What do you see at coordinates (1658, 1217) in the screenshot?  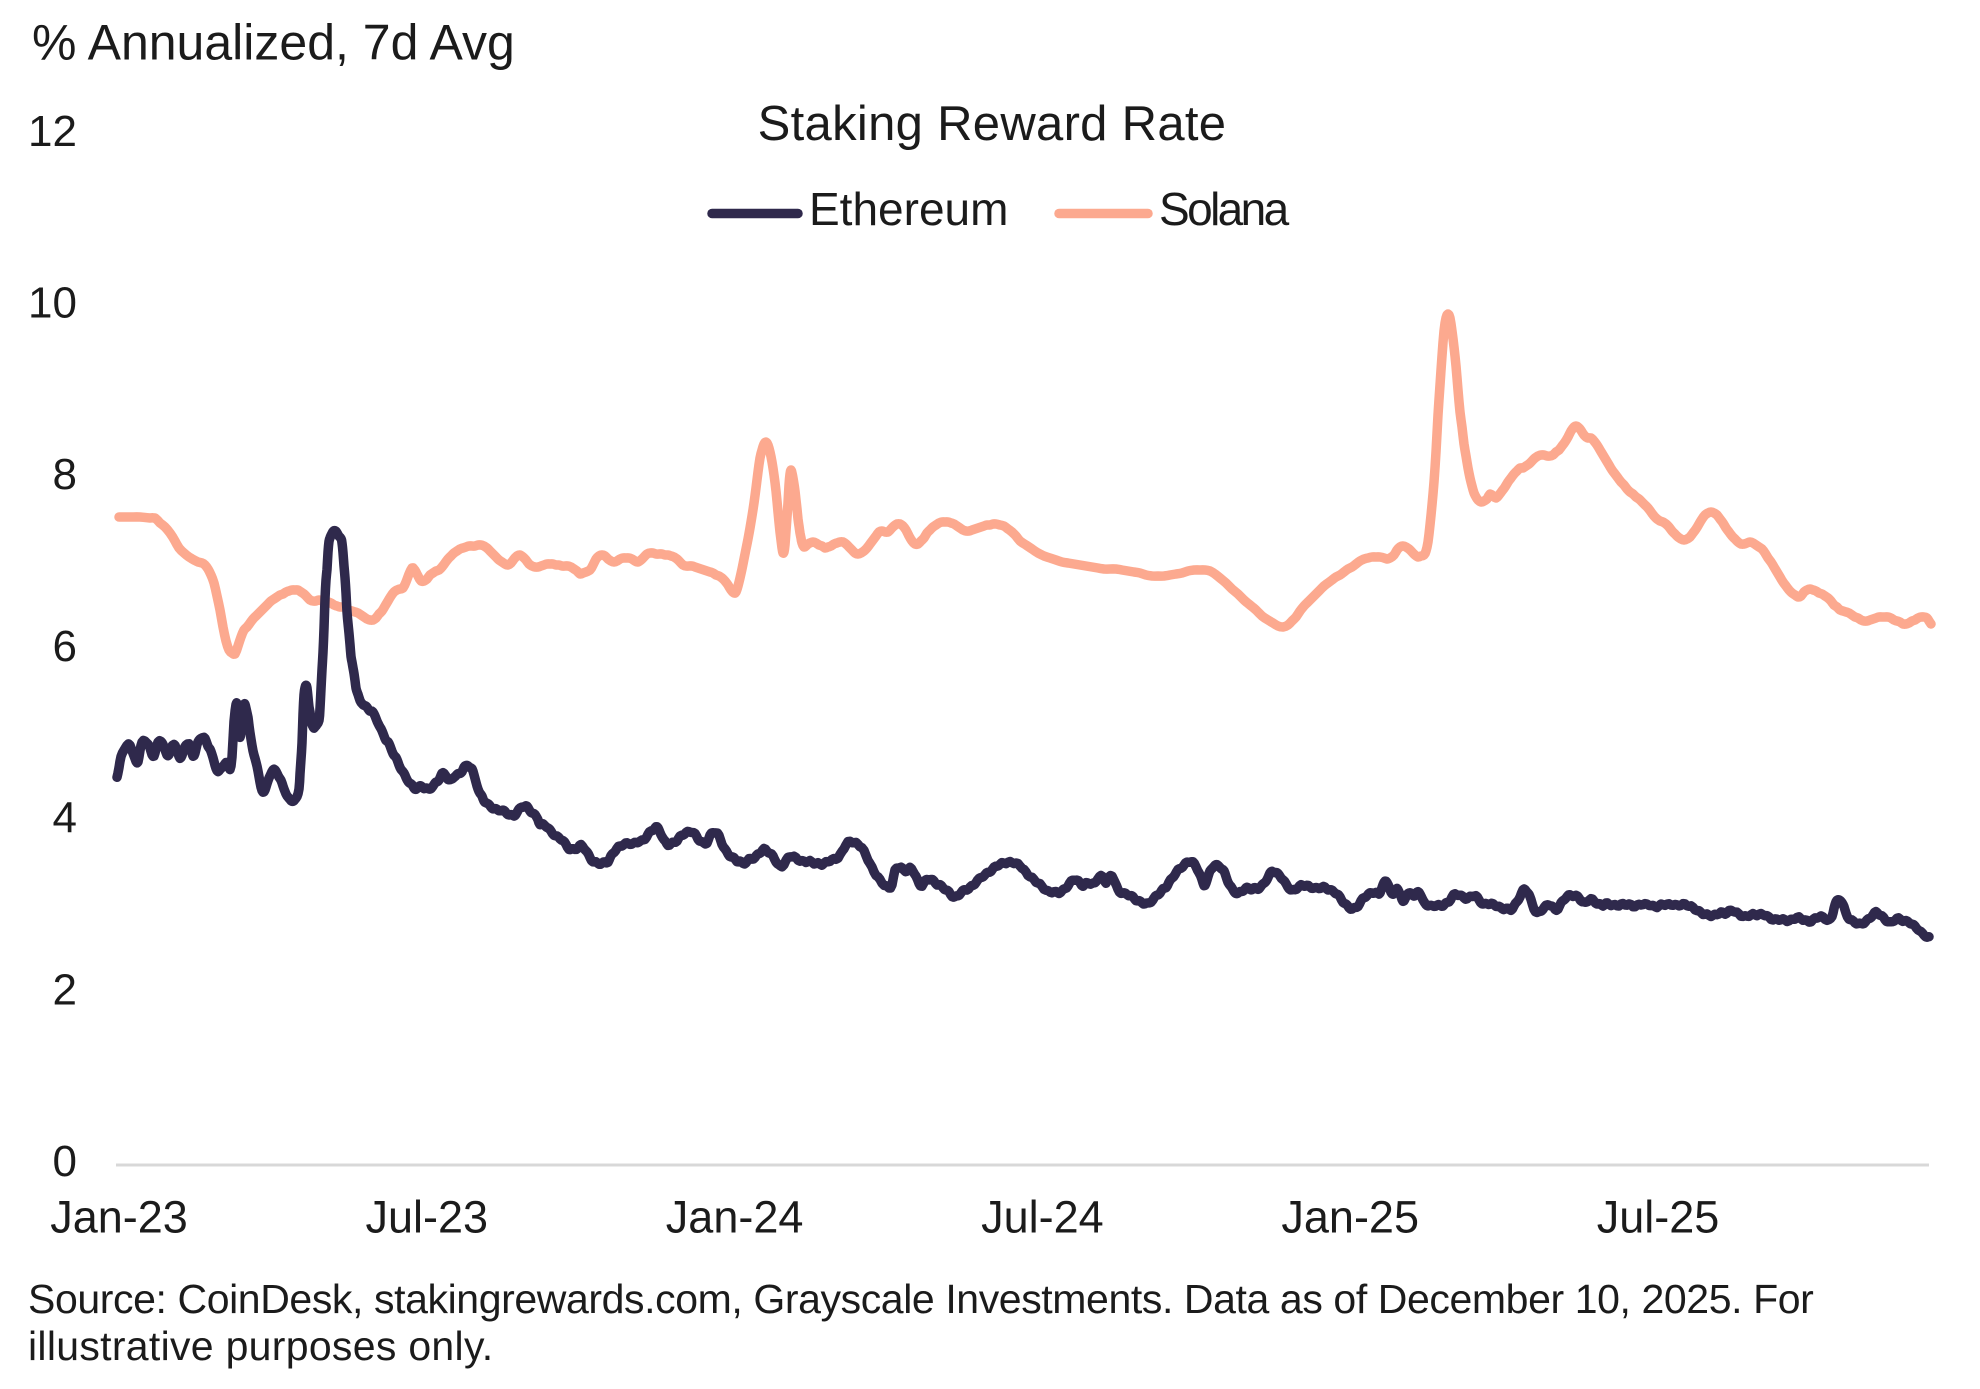 I see `svg-text: Jul-25` at bounding box center [1658, 1217].